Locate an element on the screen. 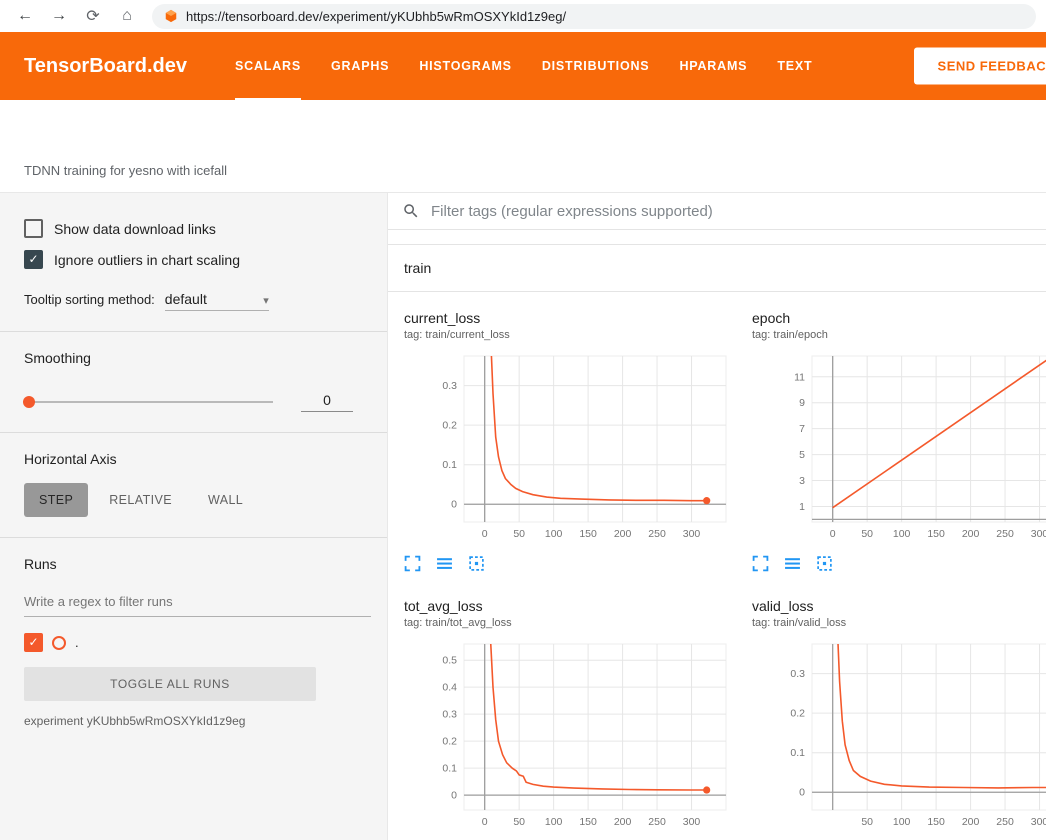 The width and height of the screenshot is (1046, 840). refresh-icon: ⟳ is located at coordinates (93, 16).